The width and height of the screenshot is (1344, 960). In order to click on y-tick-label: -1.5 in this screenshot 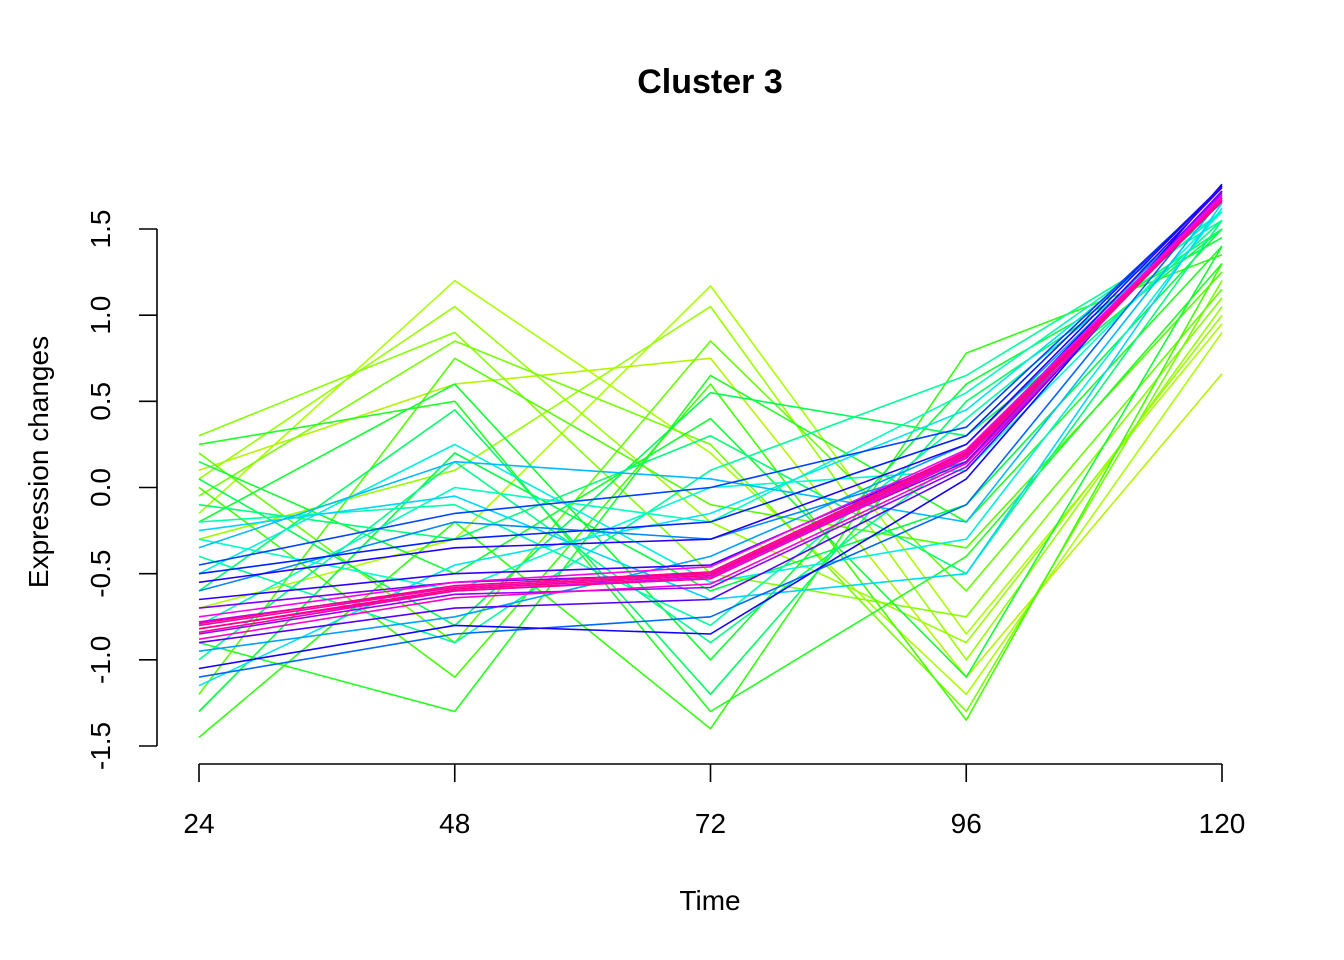, I will do `click(100, 746)`.